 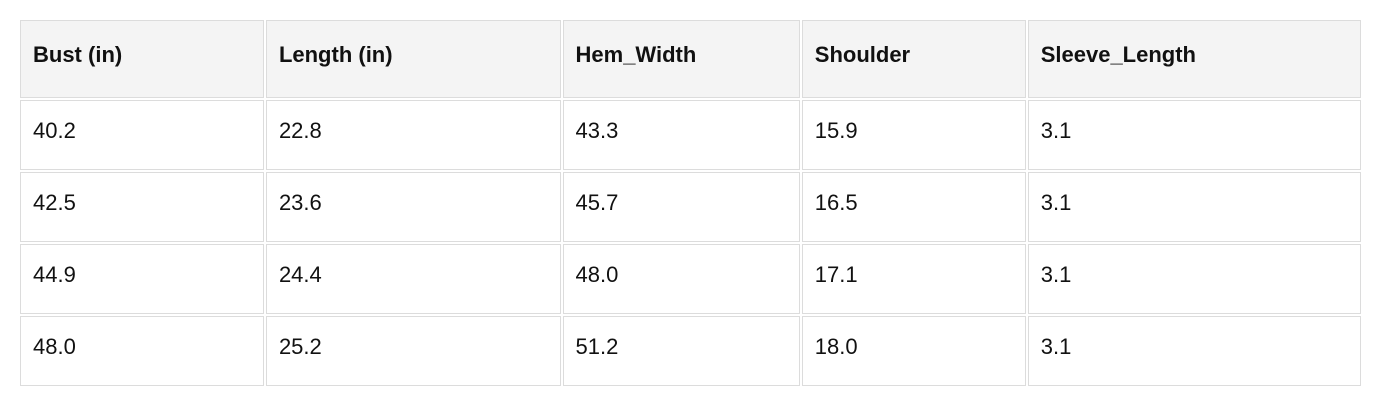 I want to click on table-cell: 45.7, so click(x=681, y=207).